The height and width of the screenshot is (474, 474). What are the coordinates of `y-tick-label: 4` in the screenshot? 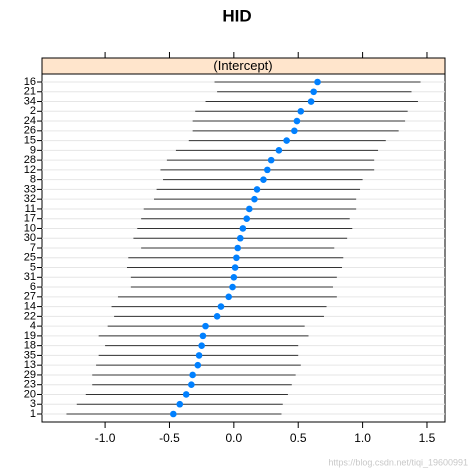 It's located at (33, 326).